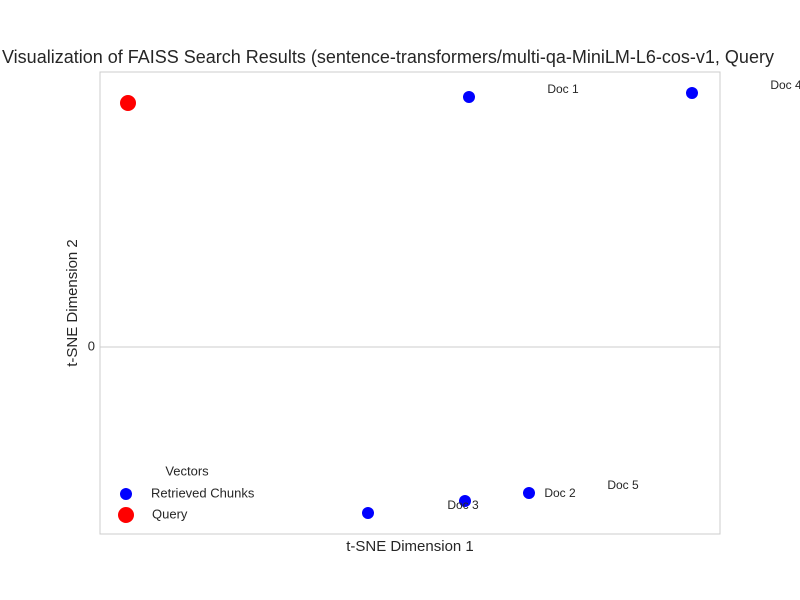 The width and height of the screenshot is (800, 600). What do you see at coordinates (203, 492) in the screenshot?
I see `legend-label: Retrieved Chunks` at bounding box center [203, 492].